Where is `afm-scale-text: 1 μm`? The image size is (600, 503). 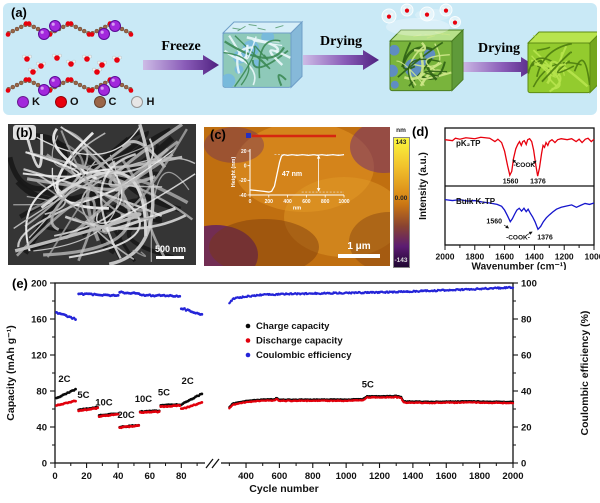 afm-scale-text: 1 μm is located at coordinates (359, 246).